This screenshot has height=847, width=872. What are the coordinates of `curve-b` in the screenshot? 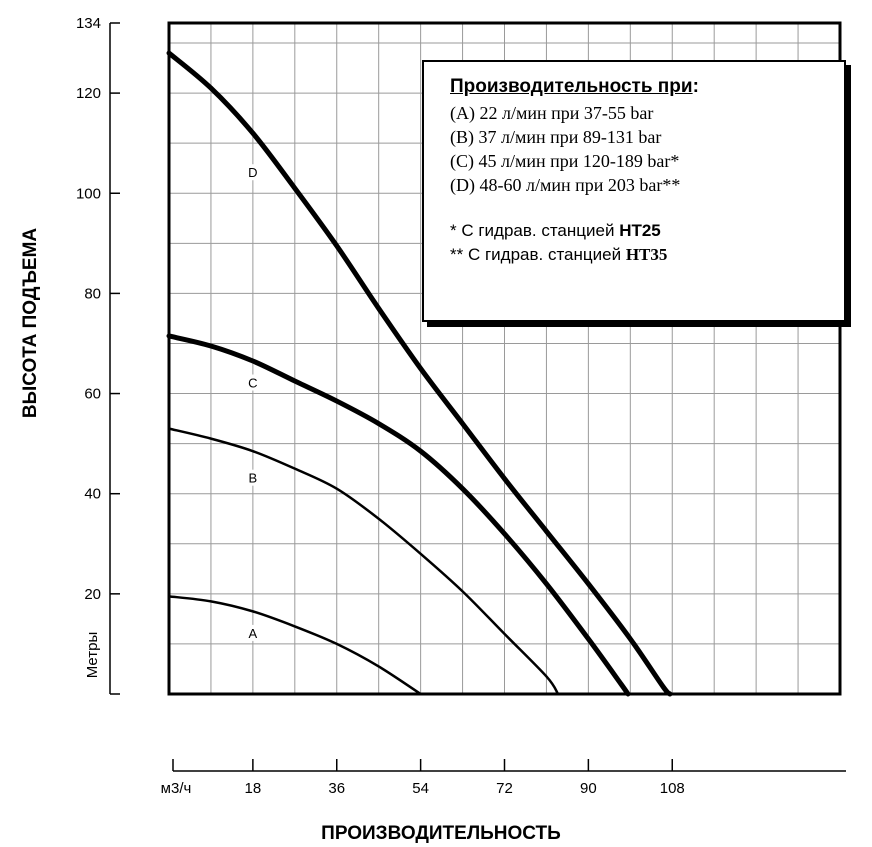 It's located at (363, 561).